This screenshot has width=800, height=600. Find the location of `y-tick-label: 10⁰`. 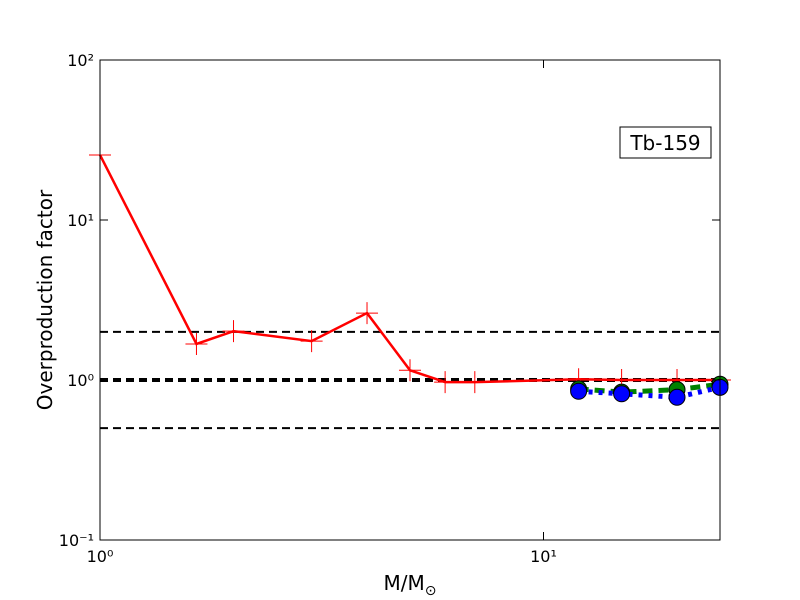

y-tick-label: 10⁰ is located at coordinates (80, 380).